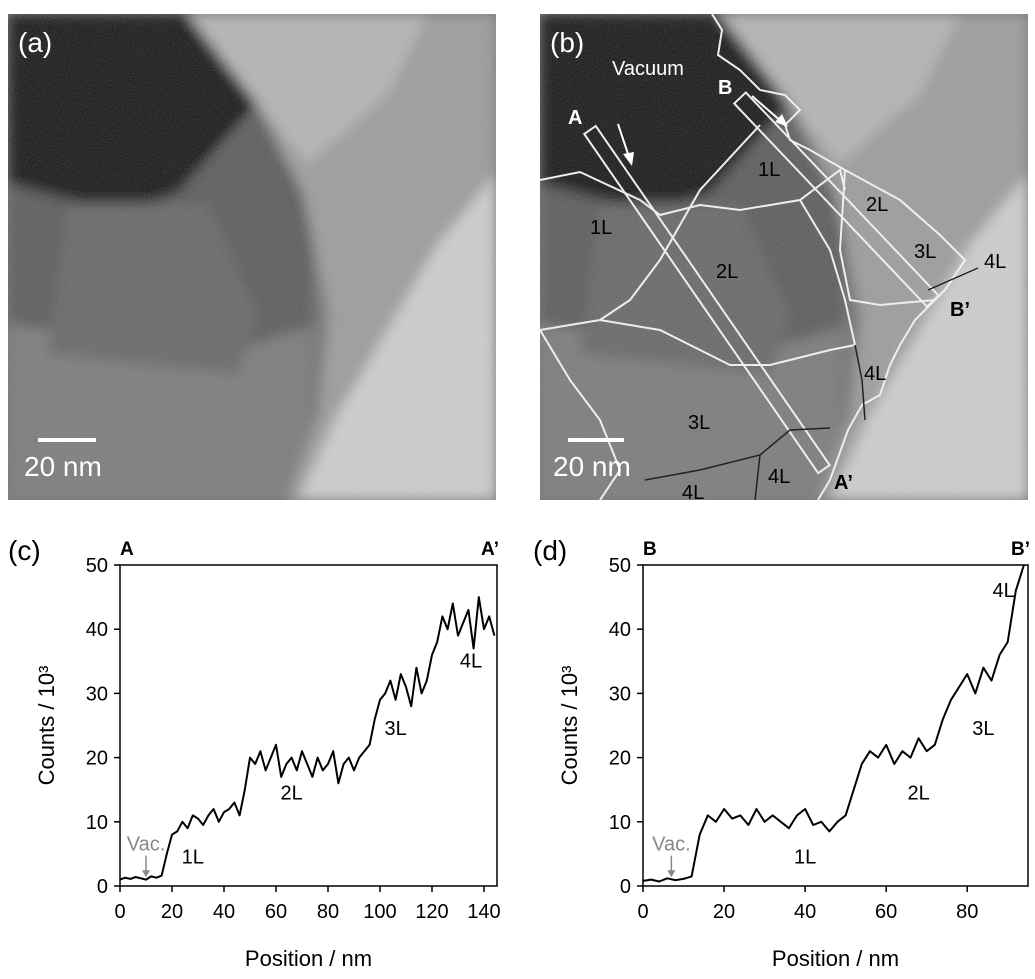 The width and height of the screenshot is (1035, 979). I want to click on region-label: Vacuum, so click(648, 69).